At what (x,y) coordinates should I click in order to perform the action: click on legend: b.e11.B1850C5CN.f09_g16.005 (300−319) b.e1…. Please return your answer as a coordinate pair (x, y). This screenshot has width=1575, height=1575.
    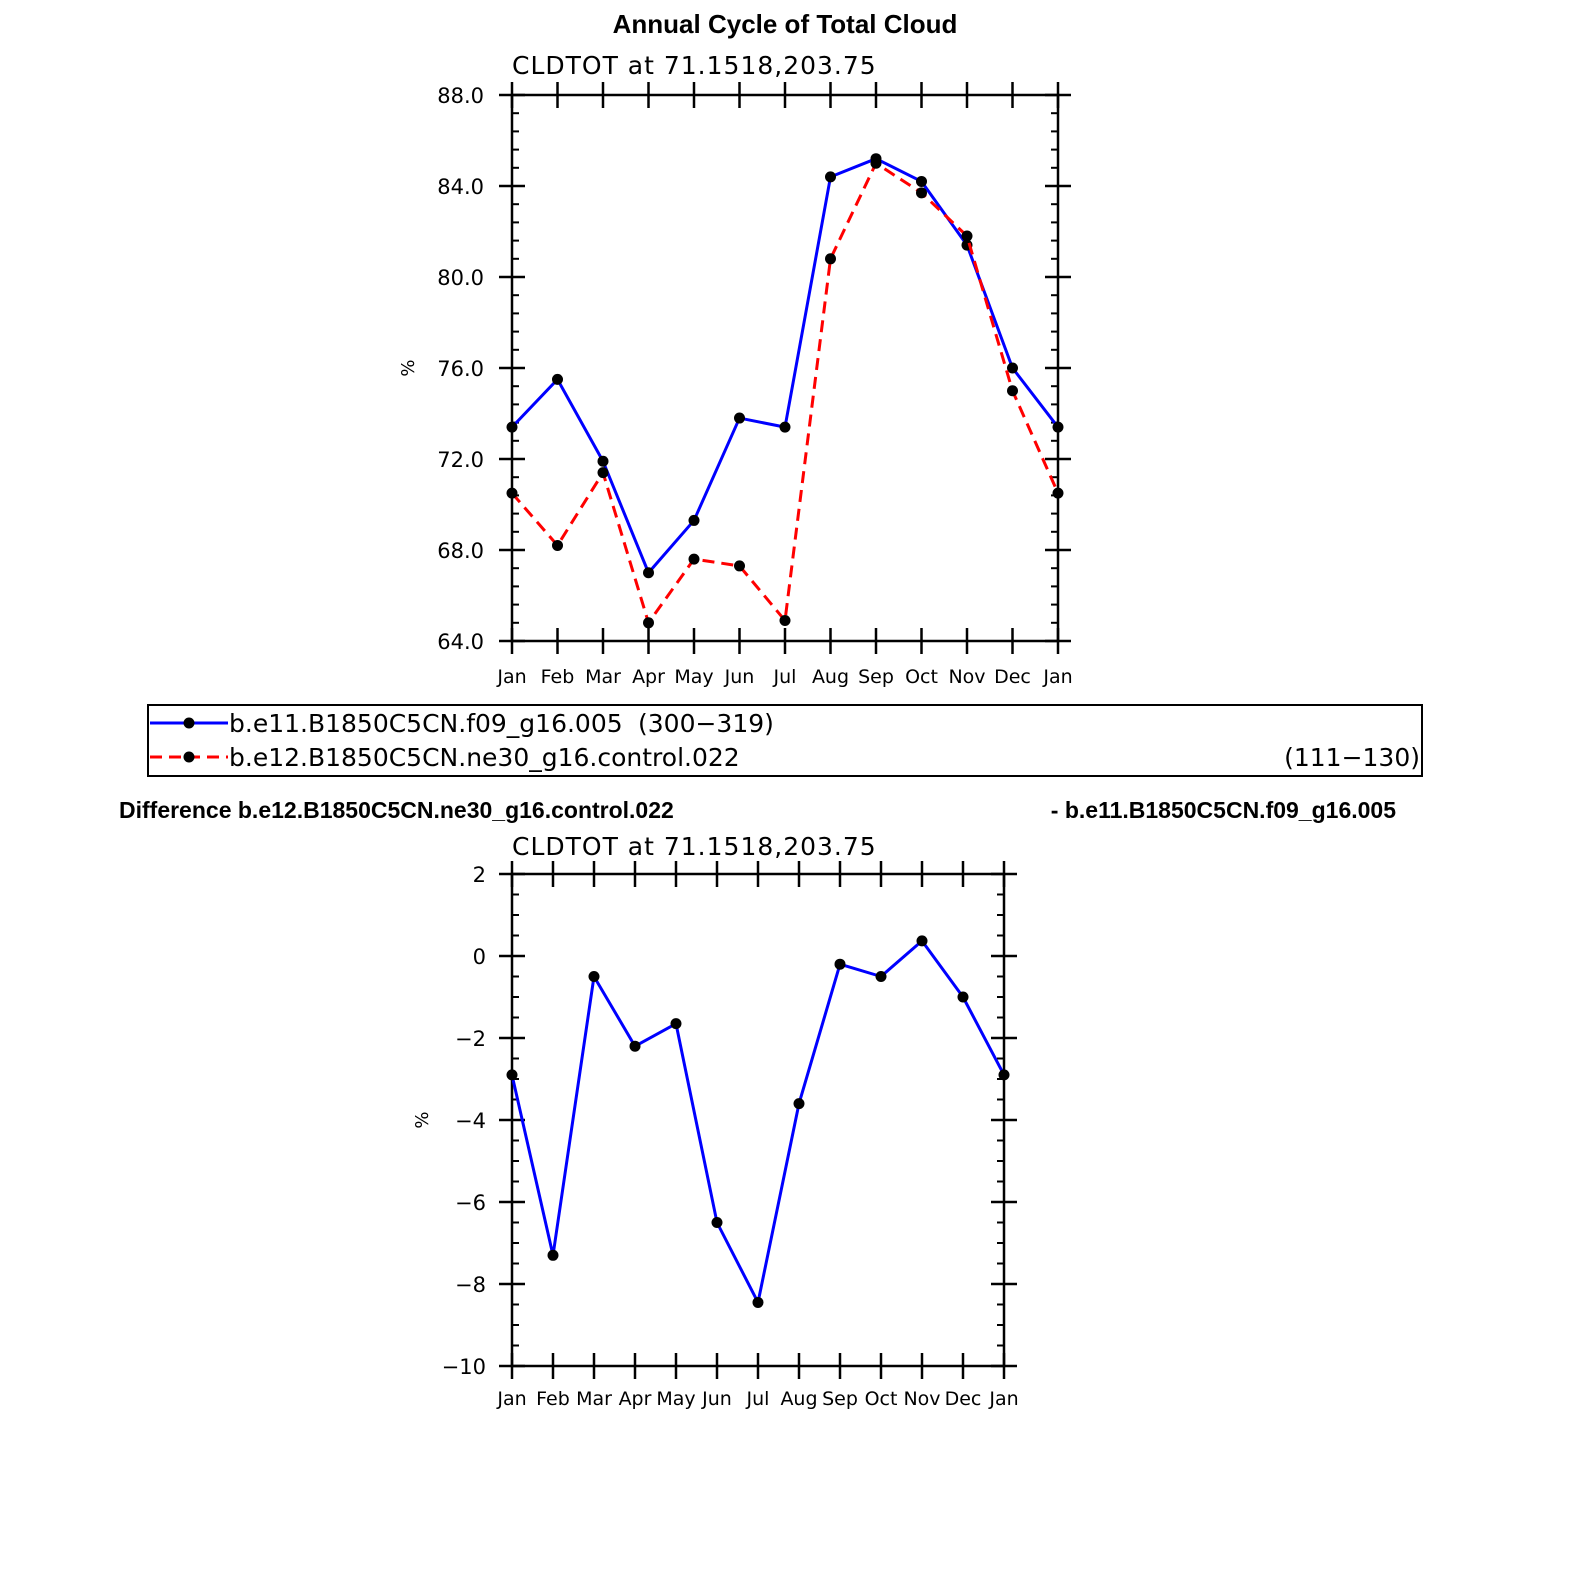
    Looking at the image, I should click on (785, 740).